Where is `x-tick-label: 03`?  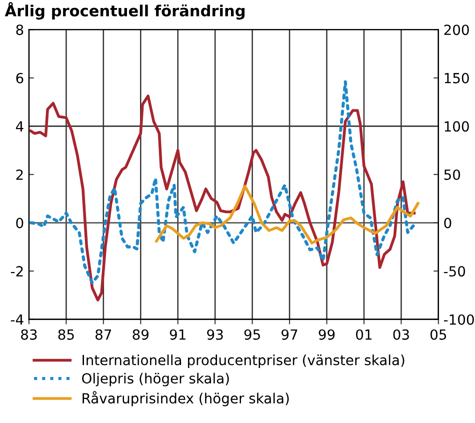
x-tick-label: 03 is located at coordinates (401, 334).